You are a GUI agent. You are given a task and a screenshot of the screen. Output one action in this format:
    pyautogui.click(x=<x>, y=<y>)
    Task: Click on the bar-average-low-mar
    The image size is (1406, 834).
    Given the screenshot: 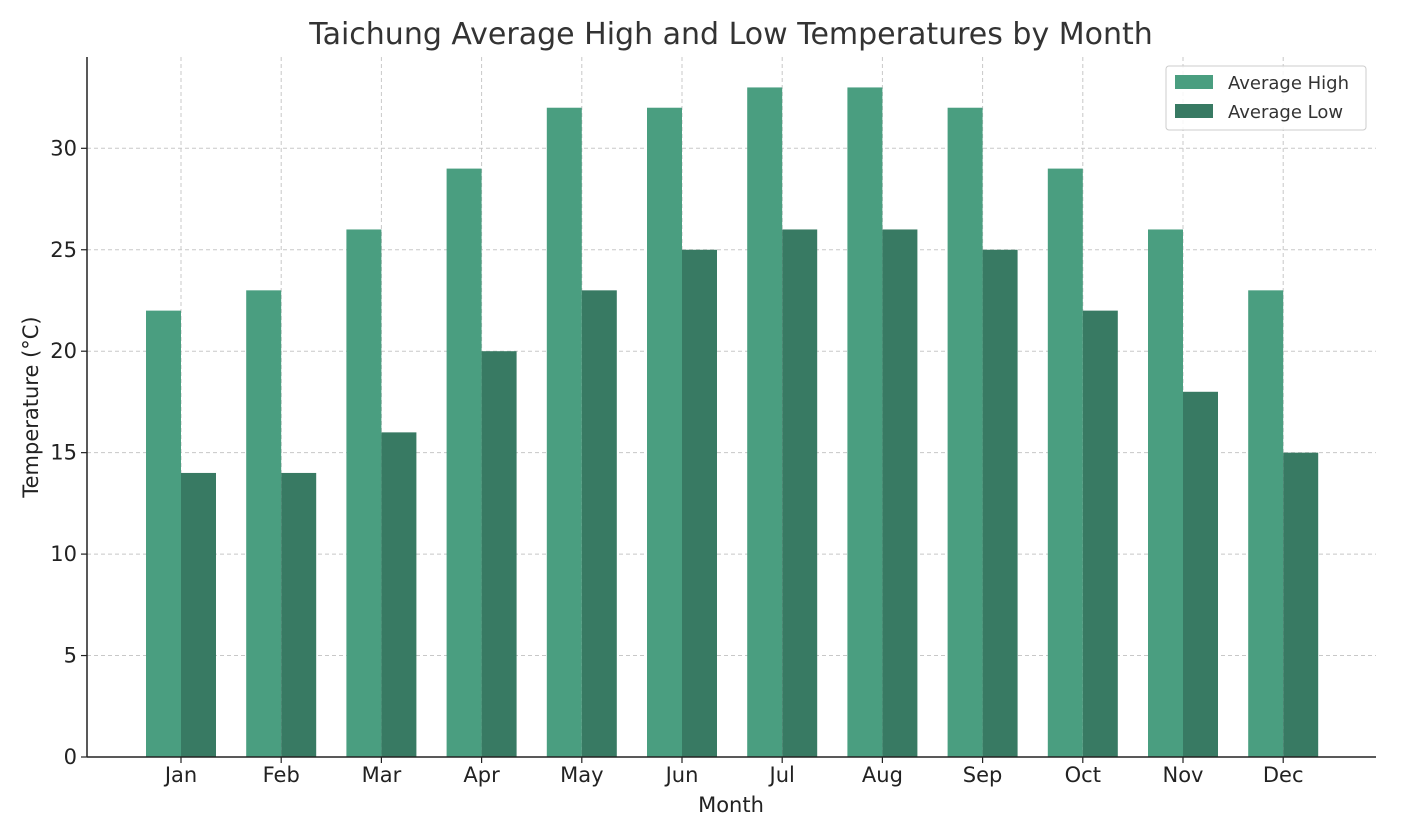 What is the action you would take?
    pyautogui.click(x=399, y=594)
    